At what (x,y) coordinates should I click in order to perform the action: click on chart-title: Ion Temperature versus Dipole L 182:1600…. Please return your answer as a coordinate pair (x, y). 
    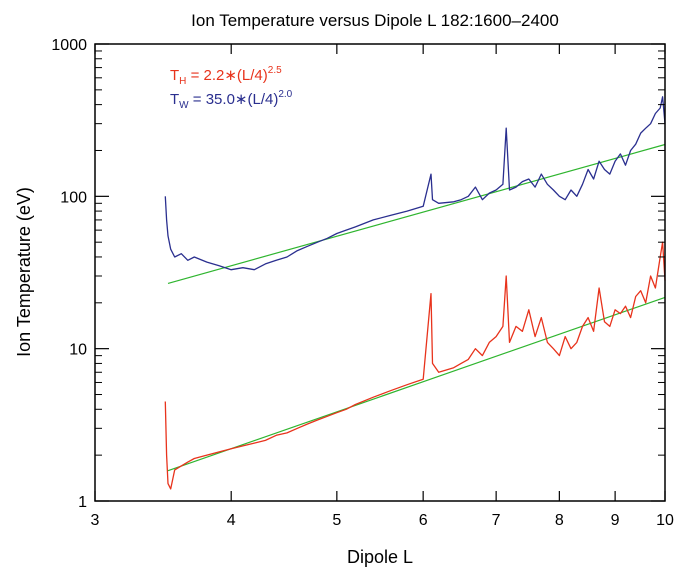
    Looking at the image, I should click on (375, 20).